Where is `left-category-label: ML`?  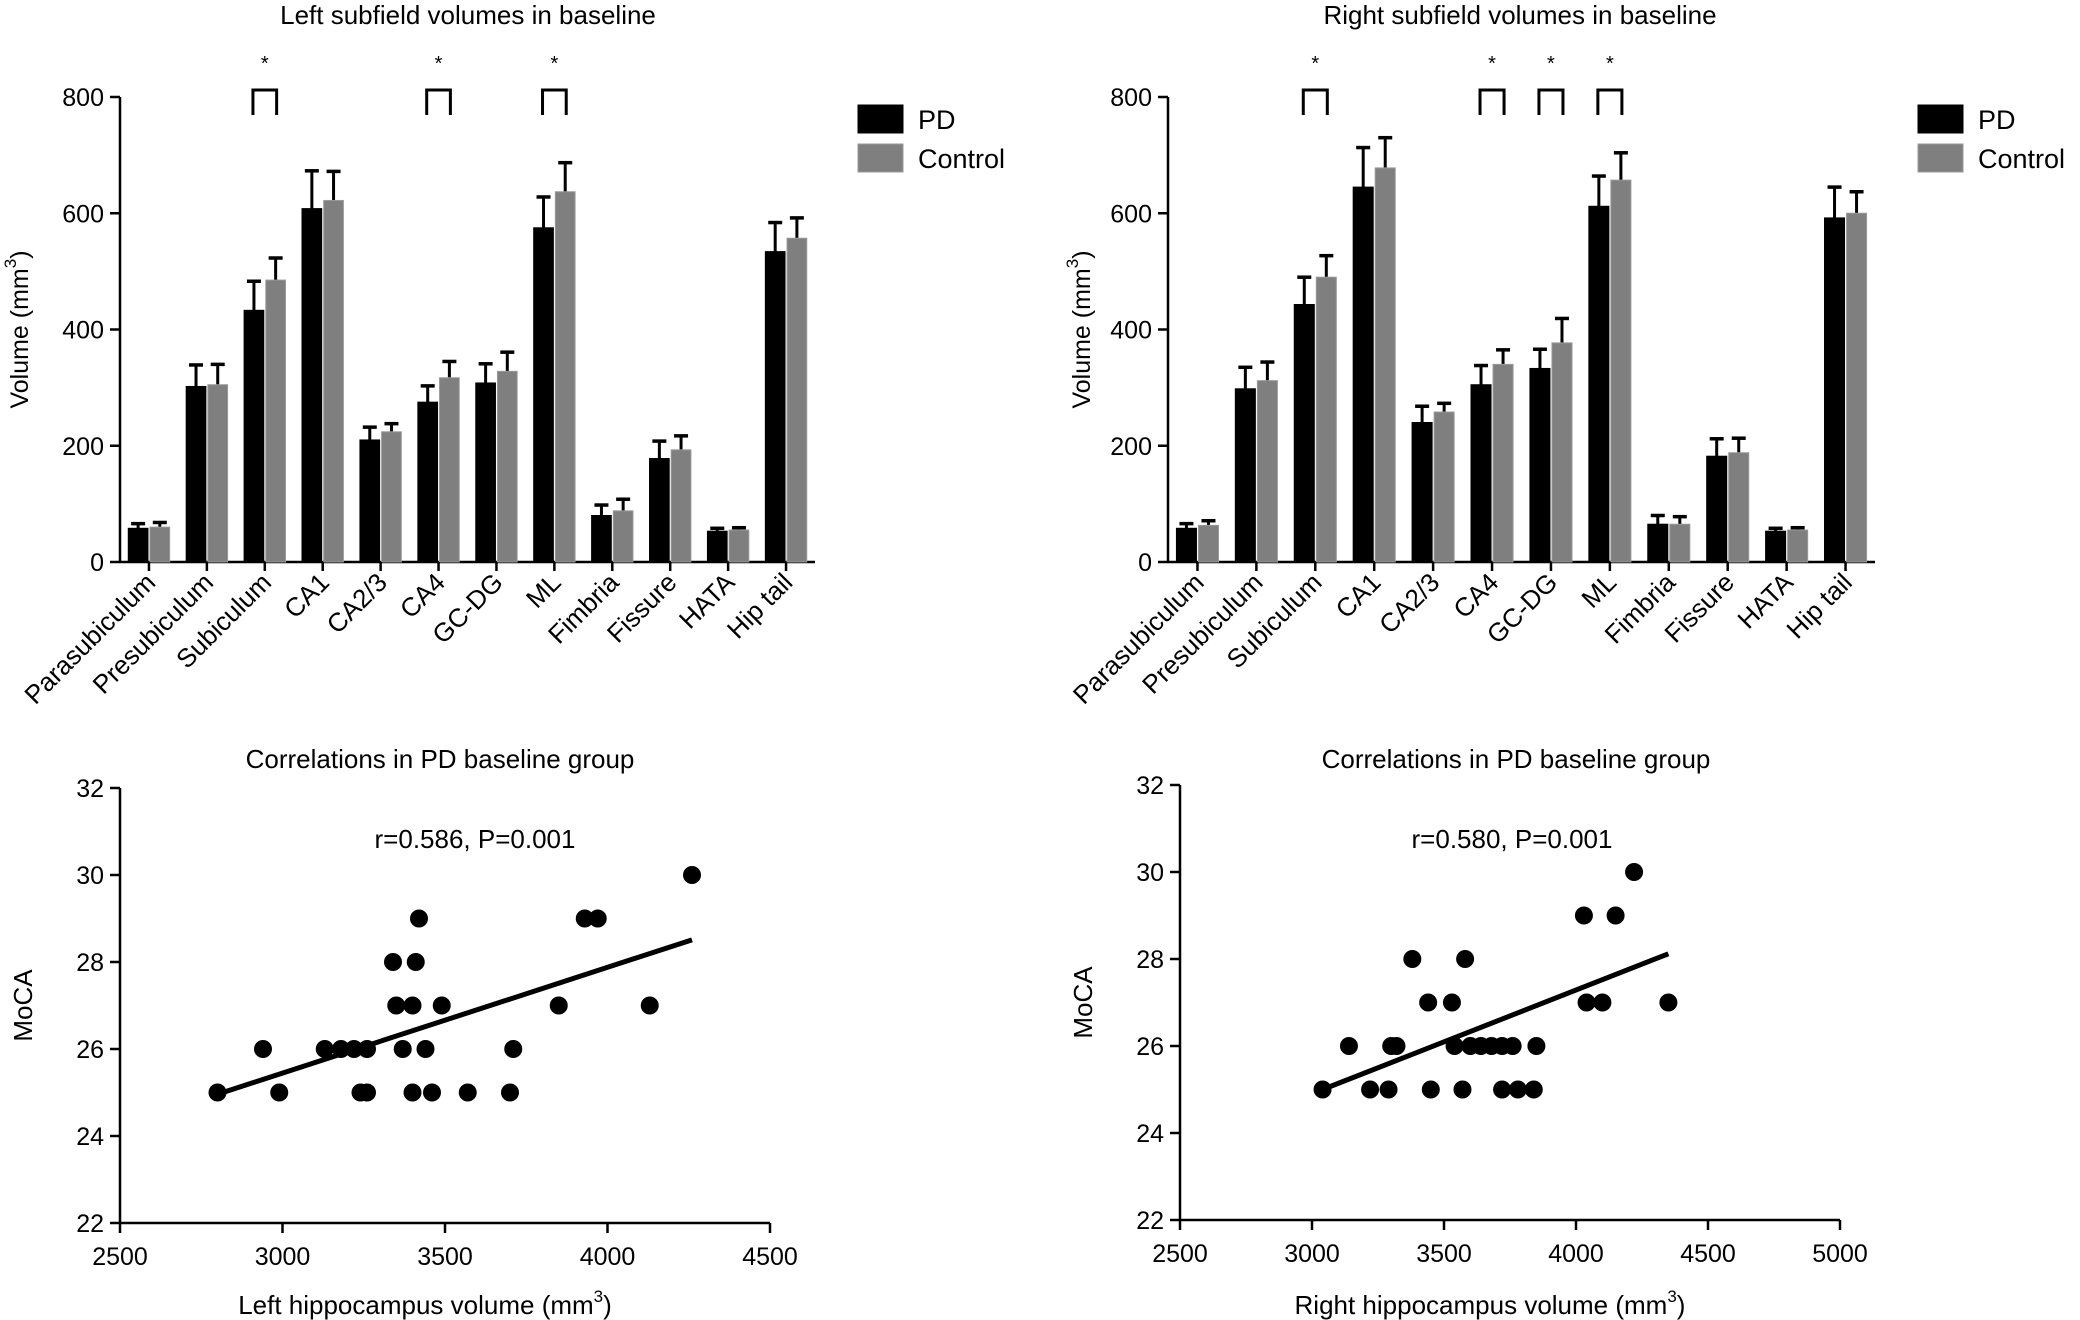 left-category-label: ML is located at coordinates (543, 590).